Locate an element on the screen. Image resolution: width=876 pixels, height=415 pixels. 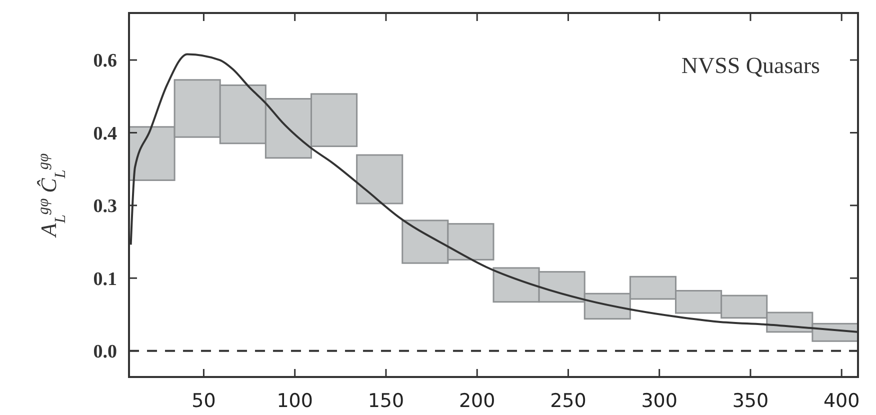
x-tick-label: 200 is located at coordinates (477, 401).